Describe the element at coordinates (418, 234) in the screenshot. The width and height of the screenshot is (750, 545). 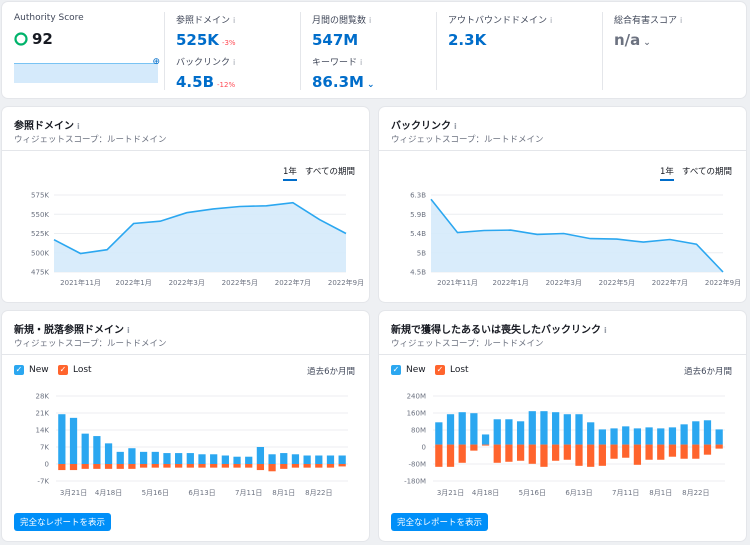
I see `y-tick-label: 5.4B` at that location.